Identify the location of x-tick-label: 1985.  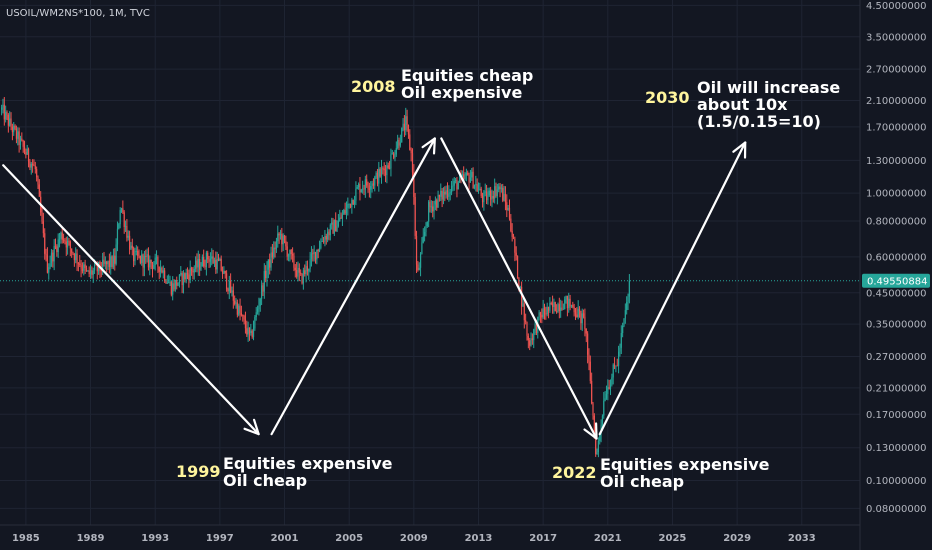
(26, 538).